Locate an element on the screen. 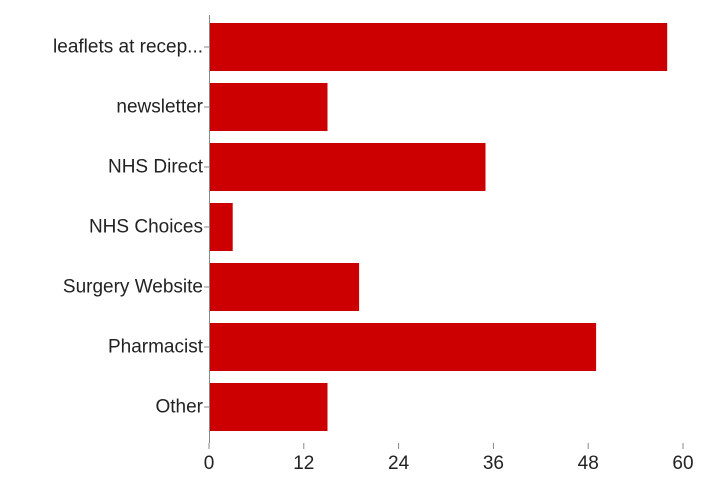 The height and width of the screenshot is (487, 701). bar-other is located at coordinates (269, 407).